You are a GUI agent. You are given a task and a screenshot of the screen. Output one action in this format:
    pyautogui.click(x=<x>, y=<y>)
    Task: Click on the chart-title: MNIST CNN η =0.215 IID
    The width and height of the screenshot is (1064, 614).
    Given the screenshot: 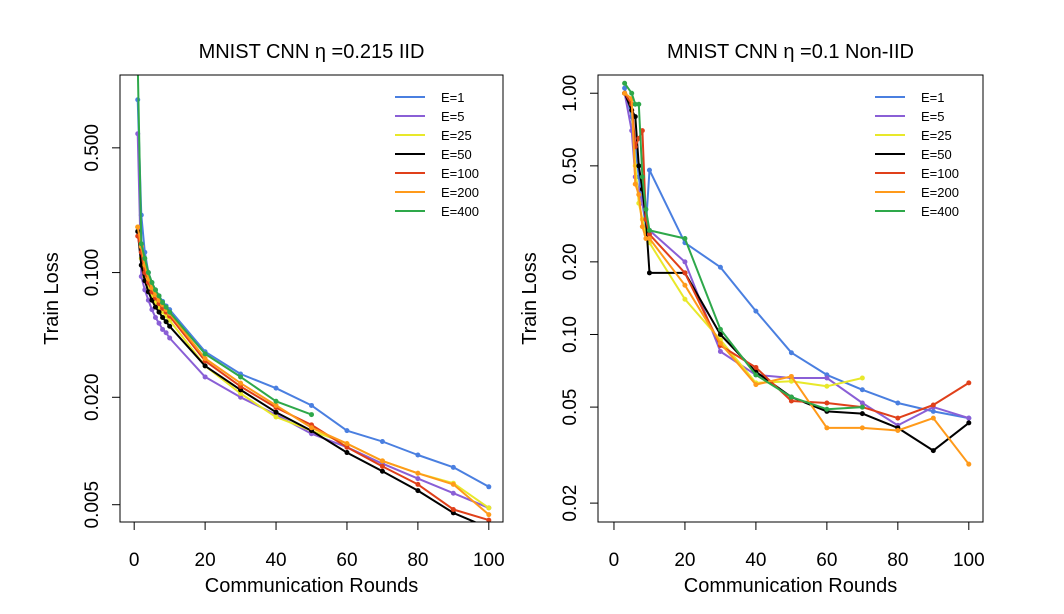 What is the action you would take?
    pyautogui.click(x=312, y=52)
    